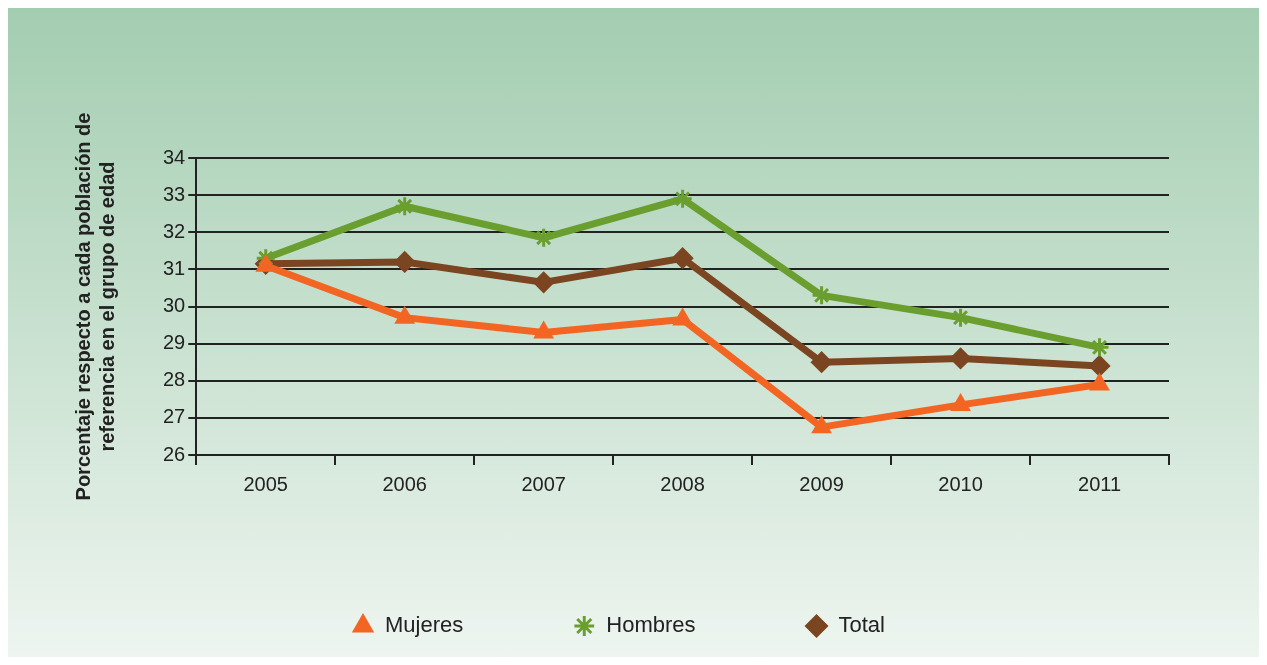 This screenshot has height=665, width=1267. What do you see at coordinates (861, 625) in the screenshot?
I see `legend-label: Total` at bounding box center [861, 625].